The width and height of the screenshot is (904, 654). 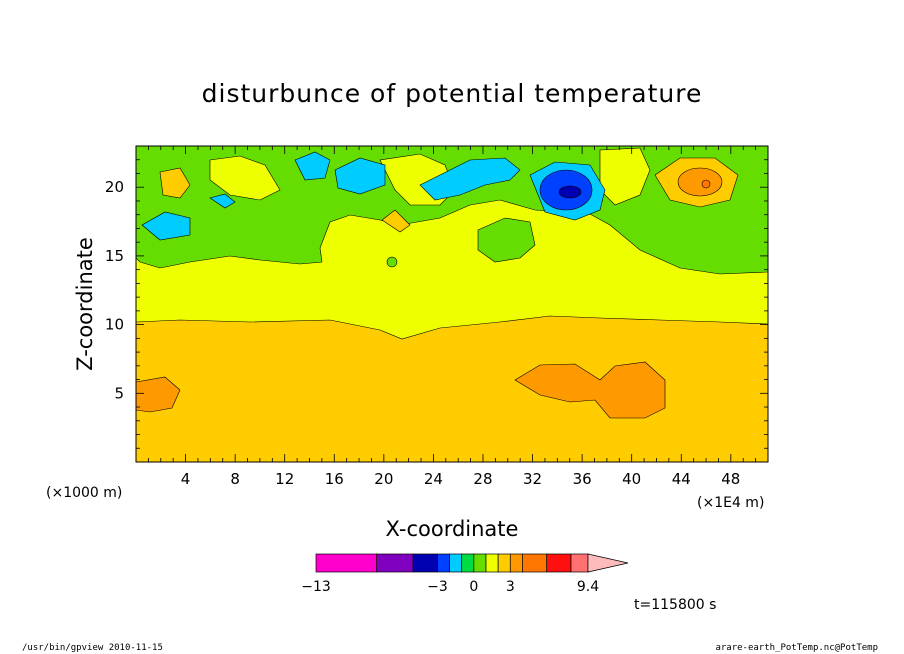 I want to click on x-tick-label: 48, so click(x=730, y=479).